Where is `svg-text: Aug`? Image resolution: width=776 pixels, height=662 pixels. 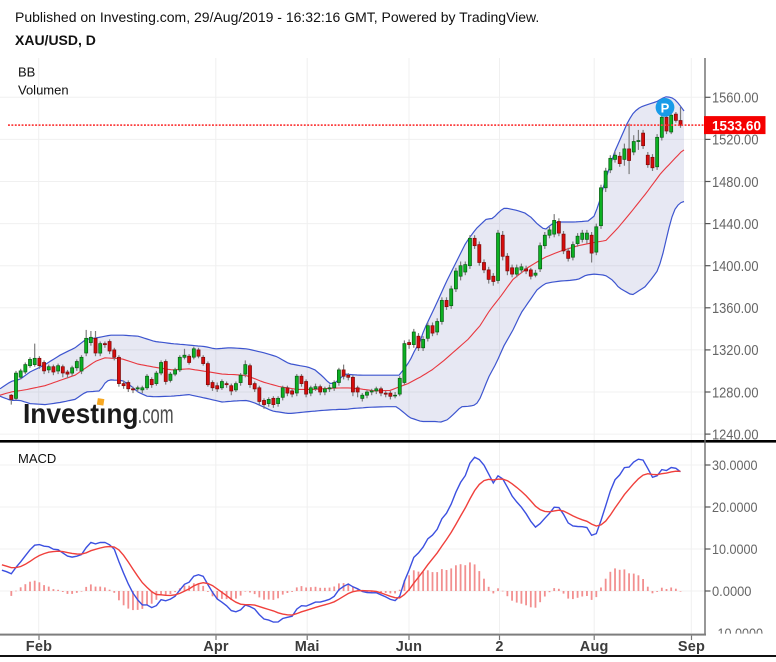 svg-text: Aug is located at coordinates (594, 647).